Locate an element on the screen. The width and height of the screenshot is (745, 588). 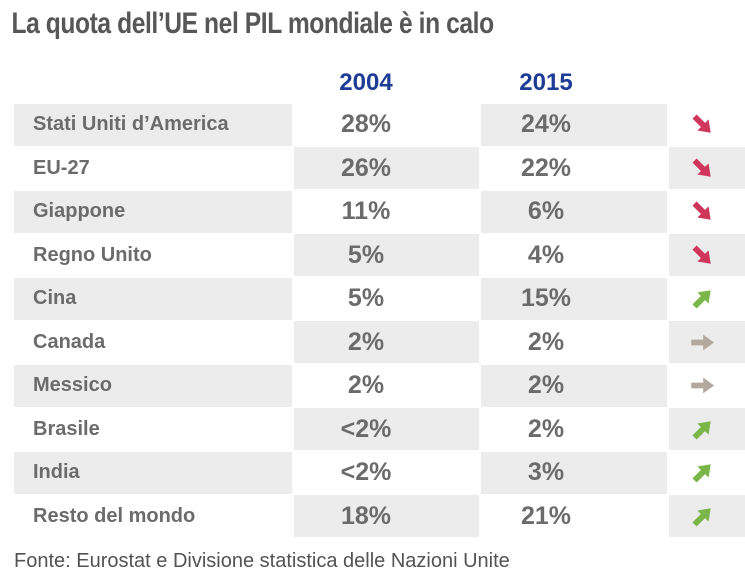
header-spacer-right is located at coordinates (707, 80).